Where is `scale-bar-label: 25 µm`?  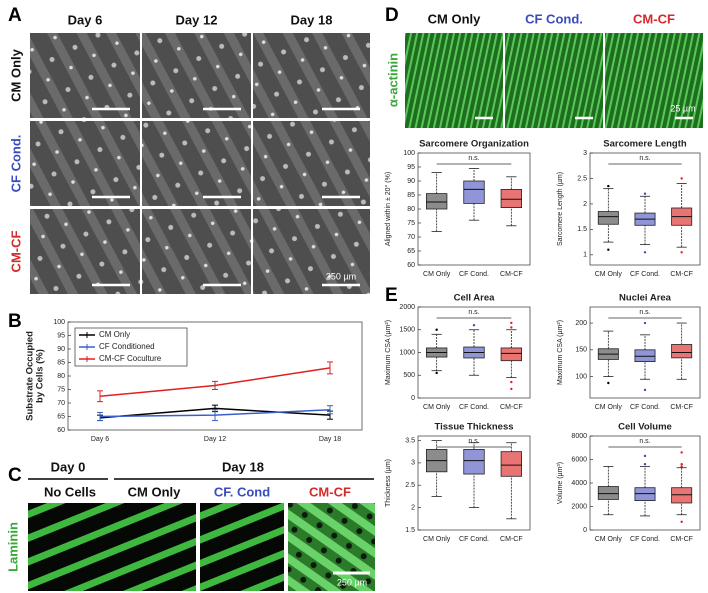
scale-bar-label: 25 µm is located at coordinates (682, 108).